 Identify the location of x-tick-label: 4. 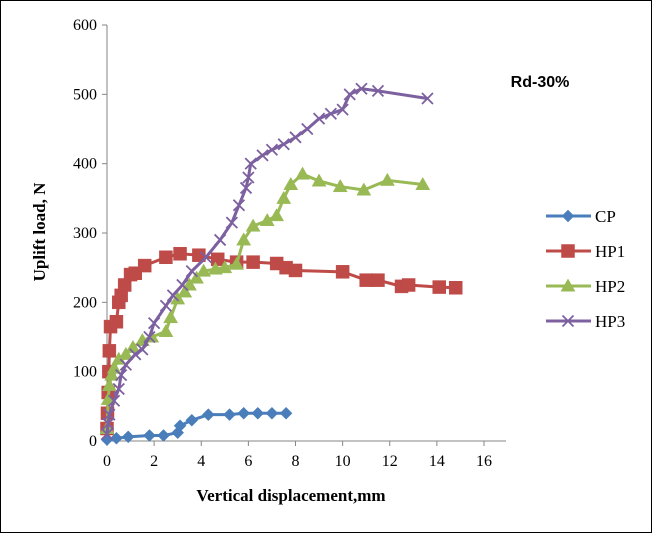
(201, 461).